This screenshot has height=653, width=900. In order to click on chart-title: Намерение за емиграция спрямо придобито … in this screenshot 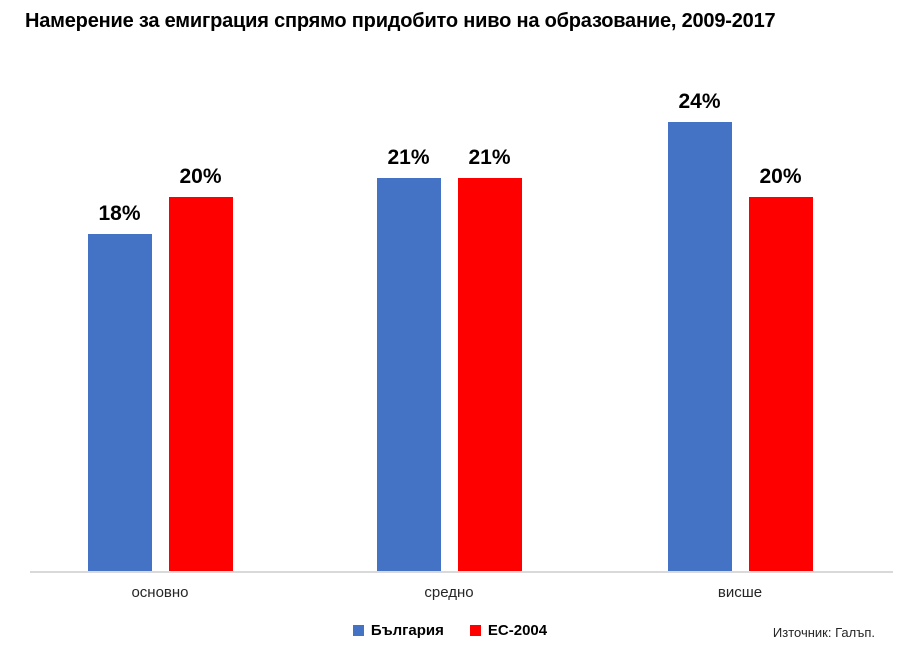, I will do `click(400, 21)`.